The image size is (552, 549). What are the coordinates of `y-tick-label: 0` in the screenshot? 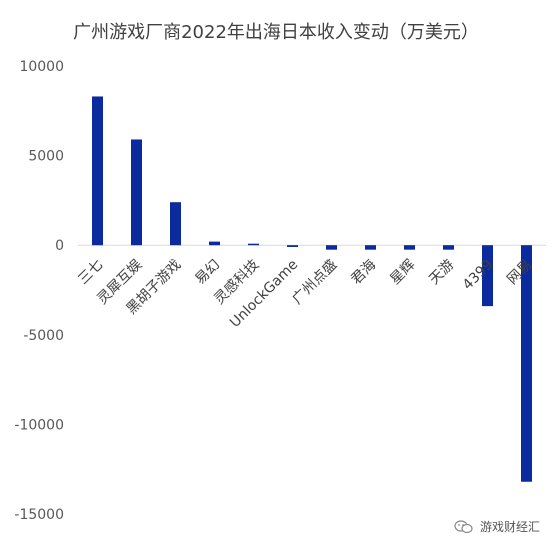 It's located at (59, 246).